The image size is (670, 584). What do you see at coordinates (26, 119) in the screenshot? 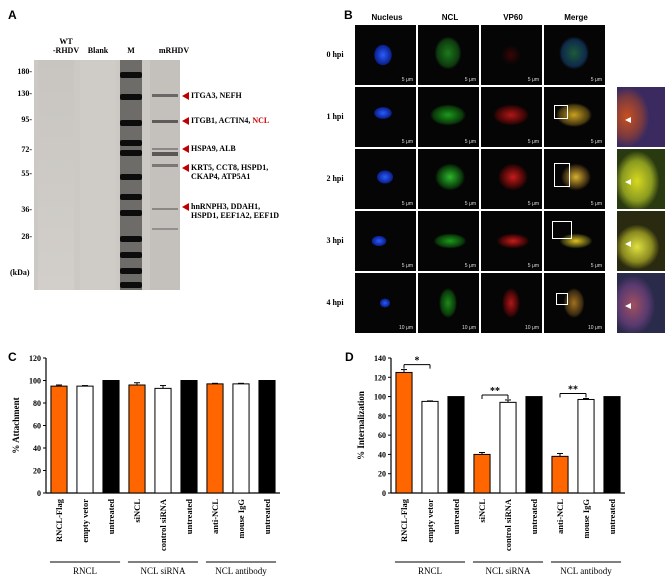
I see `mw-marker: 95-` at bounding box center [26, 119].